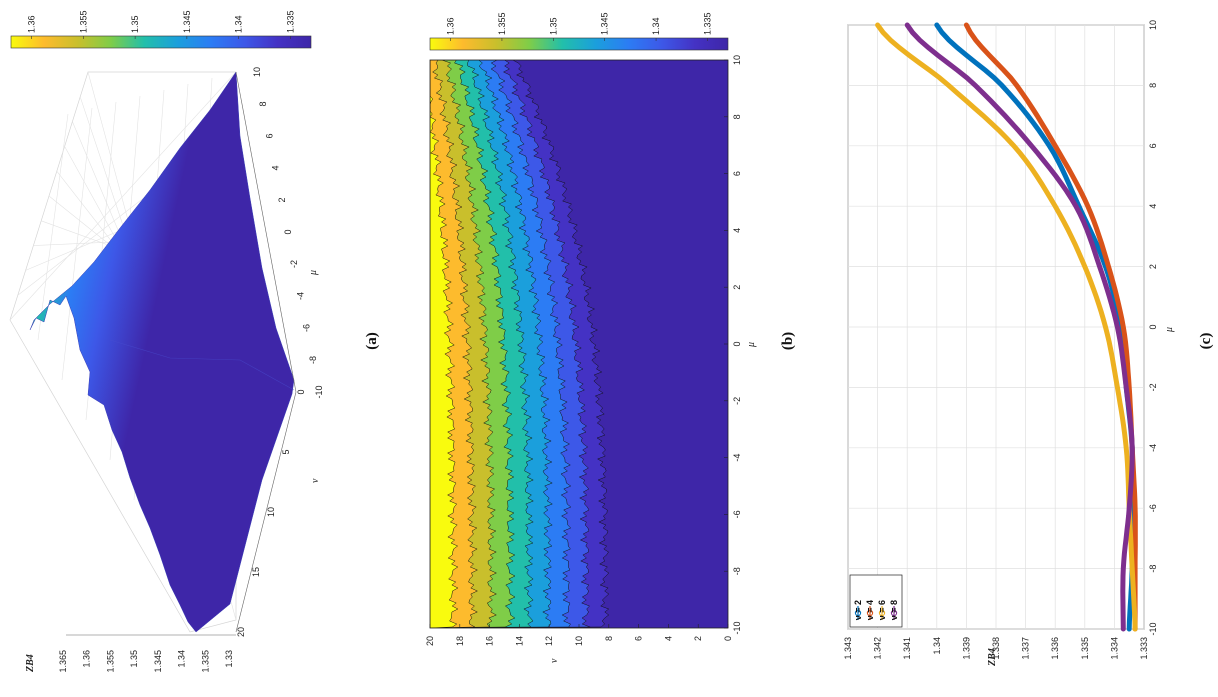 The height and width of the screenshot is (697, 1218). I want to click on line-y-label: ZB4, so click(992, 657).